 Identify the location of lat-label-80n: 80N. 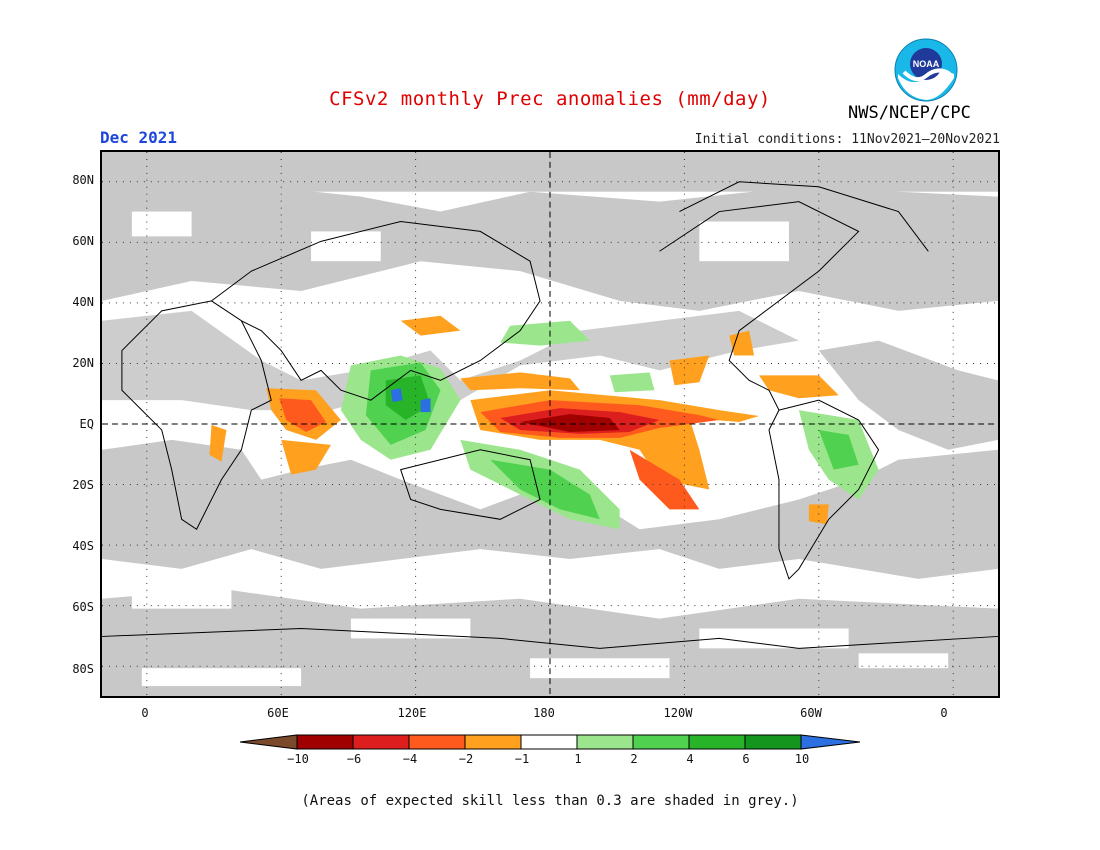
(83, 180).